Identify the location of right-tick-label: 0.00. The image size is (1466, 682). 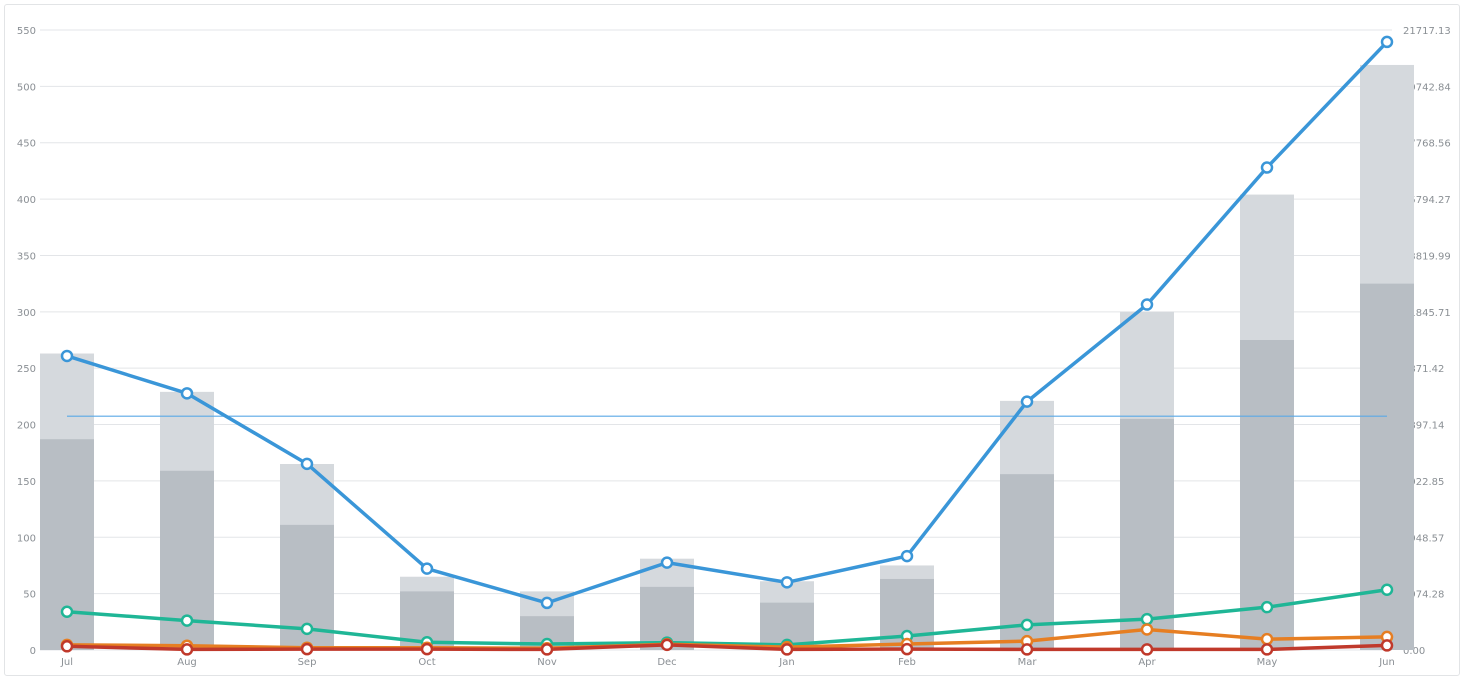
(1414, 651).